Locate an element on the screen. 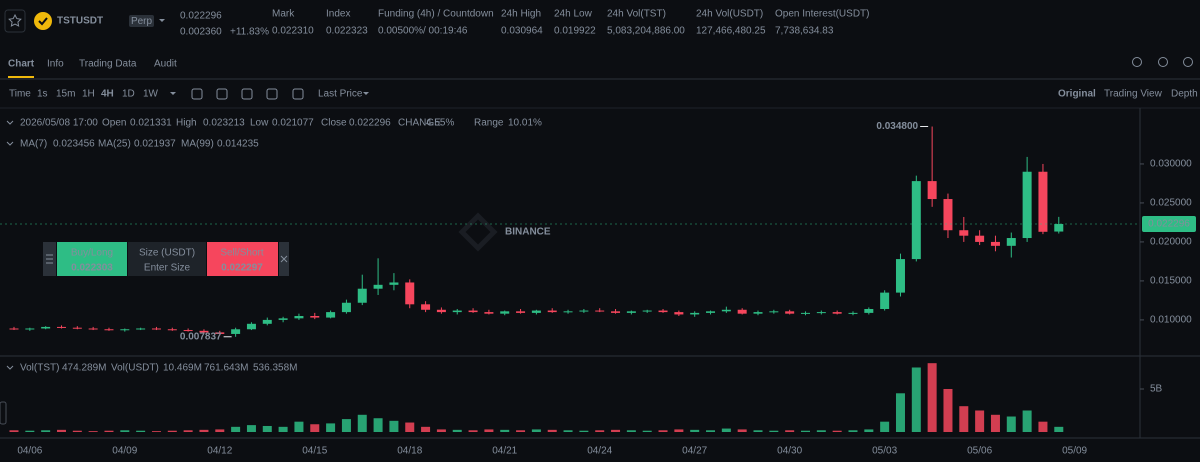  scroll-handle is located at coordinates (3, 413).